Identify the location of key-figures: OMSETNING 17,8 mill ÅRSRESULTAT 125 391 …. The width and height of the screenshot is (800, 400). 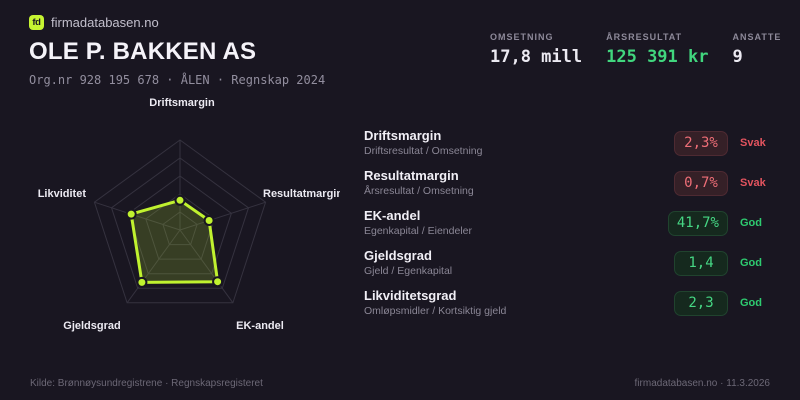
(635, 49).